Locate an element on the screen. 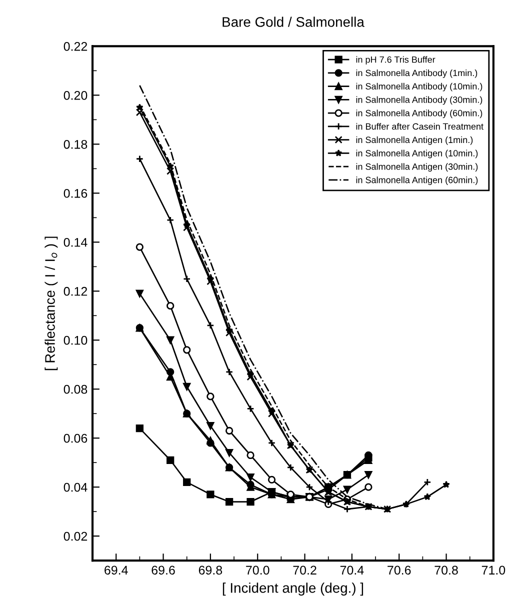  x-tick-label: 69.8 is located at coordinates (210, 570).